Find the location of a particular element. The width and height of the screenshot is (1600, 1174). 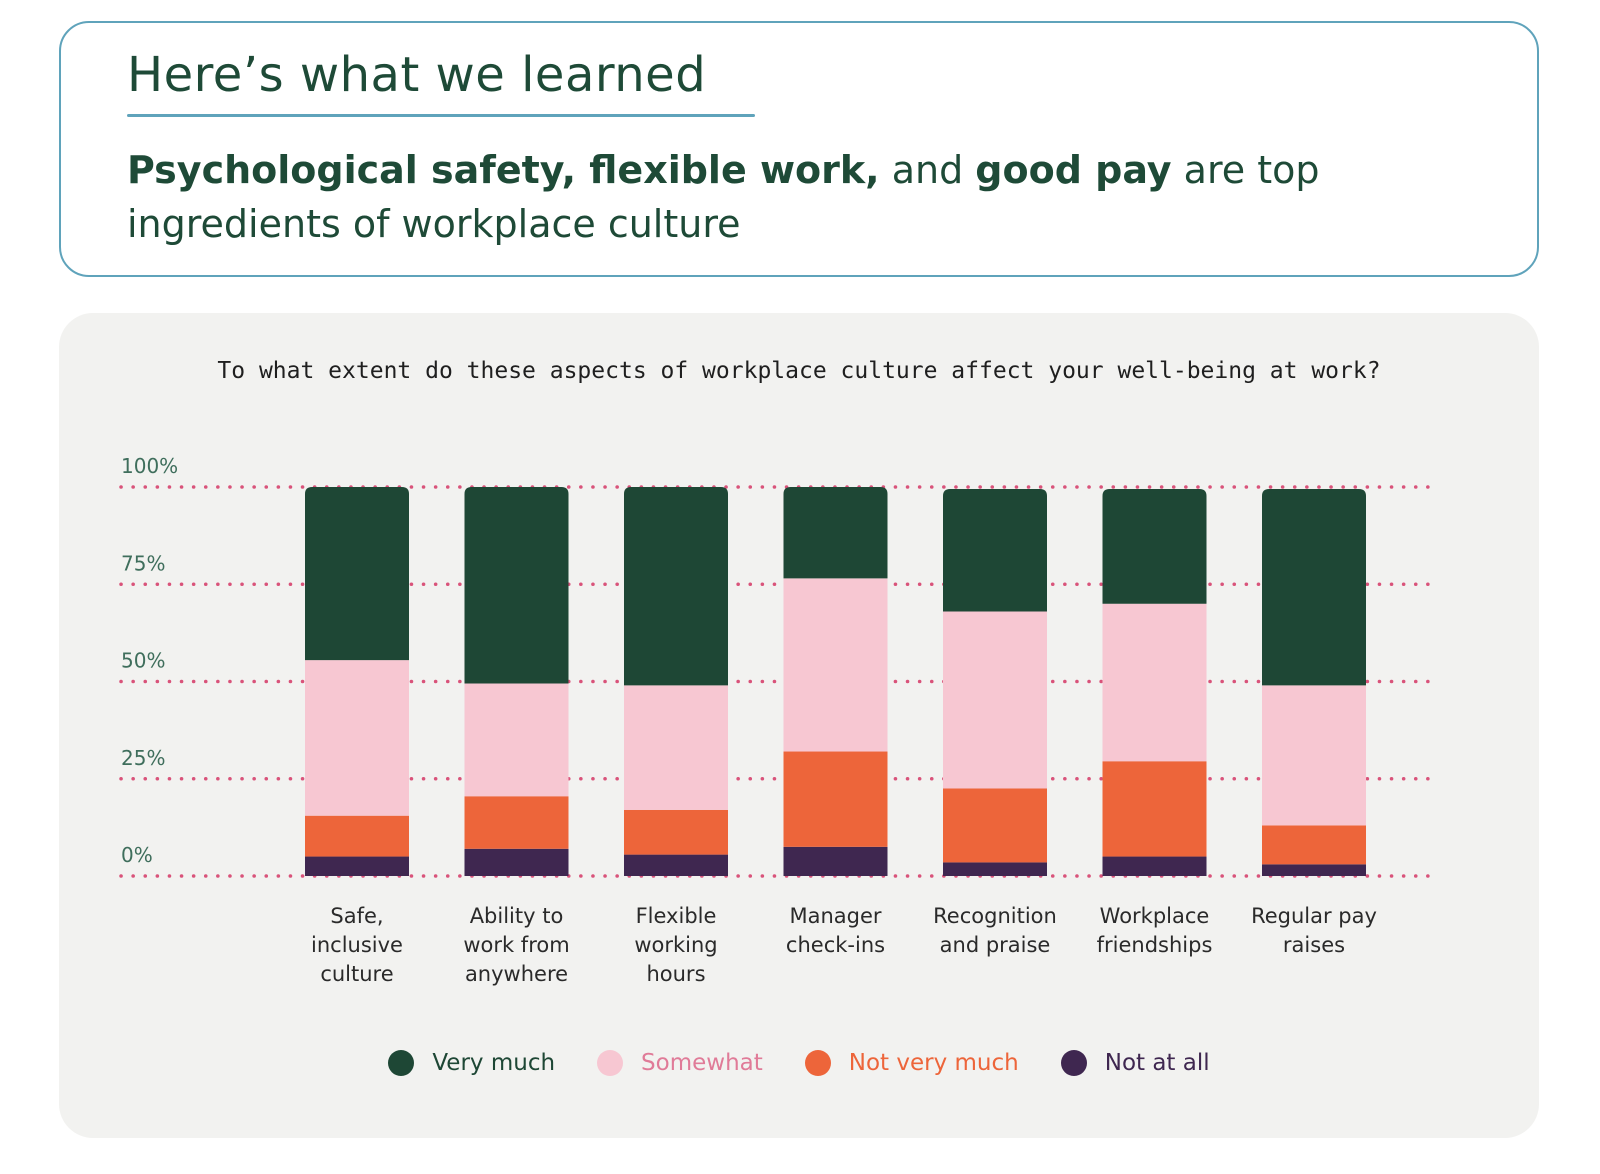

x-tick-label-line: Ability to is located at coordinates (517, 916).